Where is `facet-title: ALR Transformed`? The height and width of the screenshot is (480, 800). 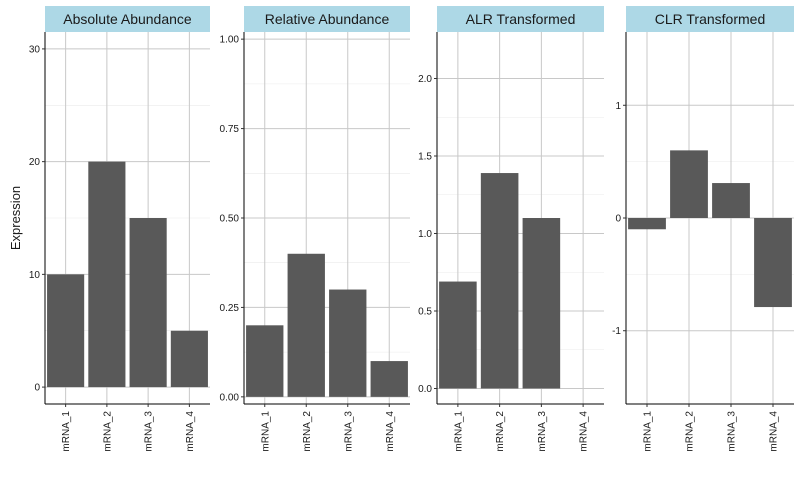
facet-title: ALR Transformed is located at coordinates (521, 19).